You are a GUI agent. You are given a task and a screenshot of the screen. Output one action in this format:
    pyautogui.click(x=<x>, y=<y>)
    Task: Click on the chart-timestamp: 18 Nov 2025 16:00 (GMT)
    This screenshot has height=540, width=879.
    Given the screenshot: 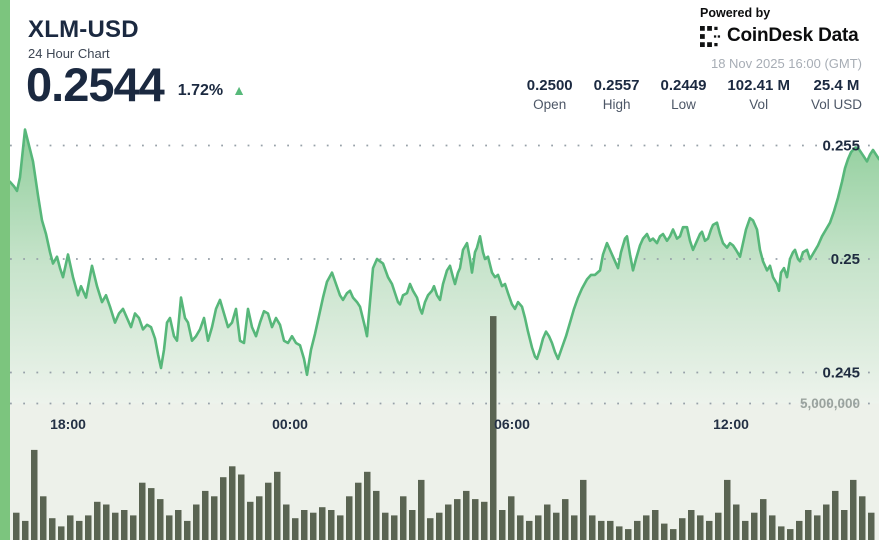 What is the action you would take?
    pyautogui.click(x=786, y=63)
    